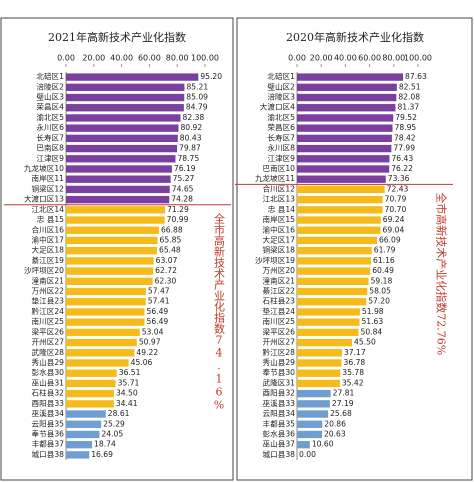 This screenshot has height=482, width=474. Describe the element at coordinates (114, 423) in the screenshot. I see `value-label: 25.29` at that location.